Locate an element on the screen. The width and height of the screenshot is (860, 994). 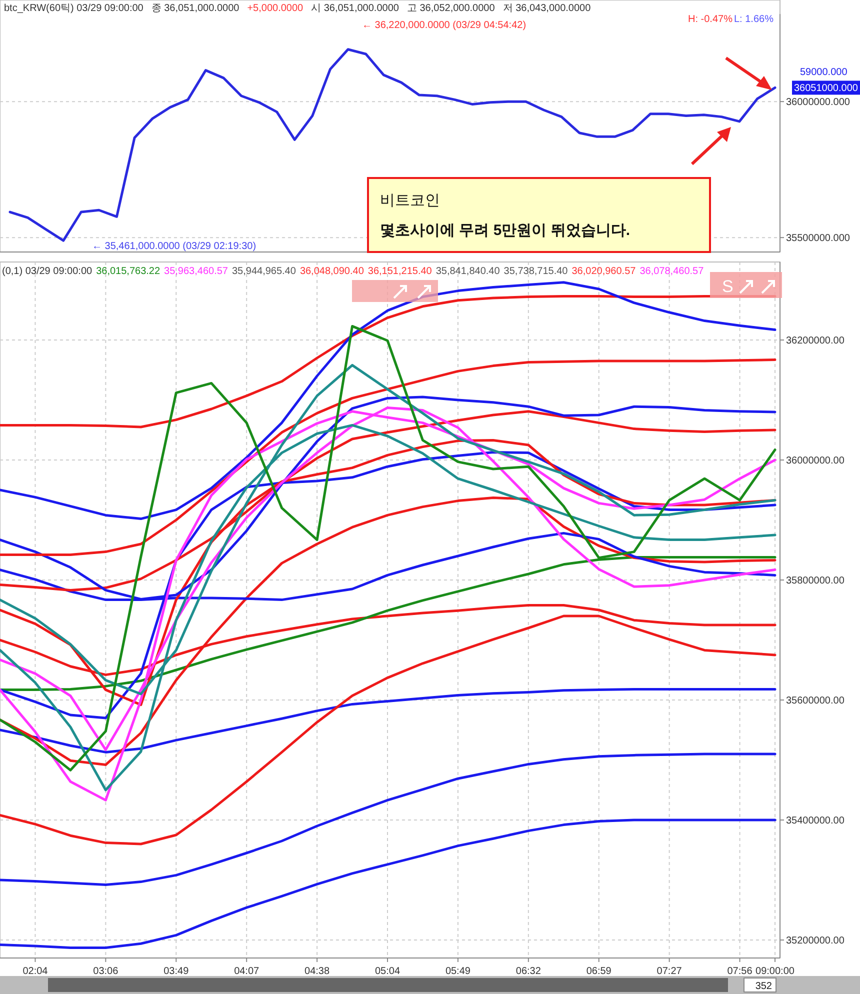
annotation: 36,078,460.57 is located at coordinates (672, 271).